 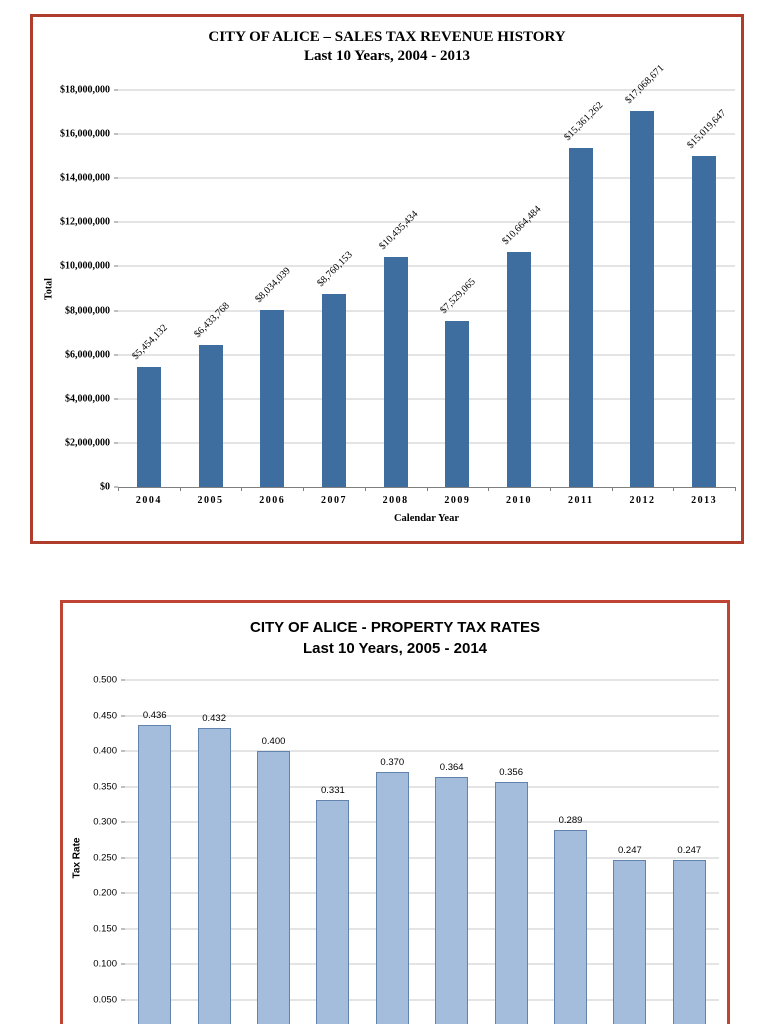 I want to click on chart-subtitle: Last 10 Years, 2004 - 2013, so click(x=387, y=56).